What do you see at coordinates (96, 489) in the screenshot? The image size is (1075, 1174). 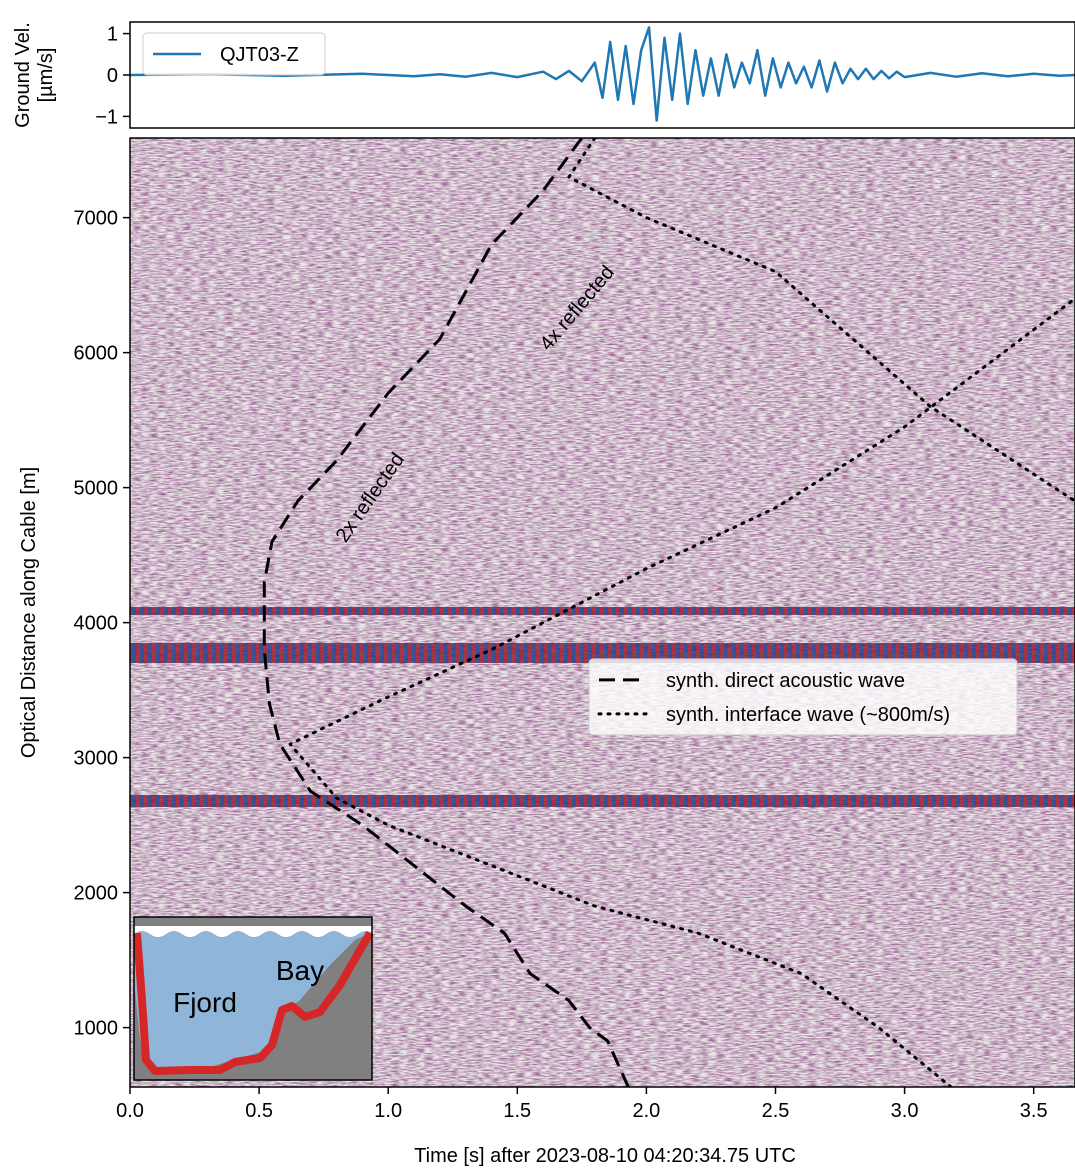 I see `y-tick-label: 5000` at bounding box center [96, 489].